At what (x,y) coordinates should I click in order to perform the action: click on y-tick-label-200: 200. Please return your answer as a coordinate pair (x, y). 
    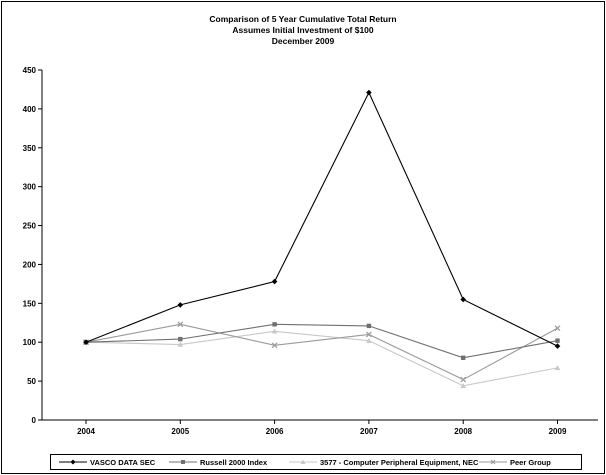
    Looking at the image, I should click on (30, 264).